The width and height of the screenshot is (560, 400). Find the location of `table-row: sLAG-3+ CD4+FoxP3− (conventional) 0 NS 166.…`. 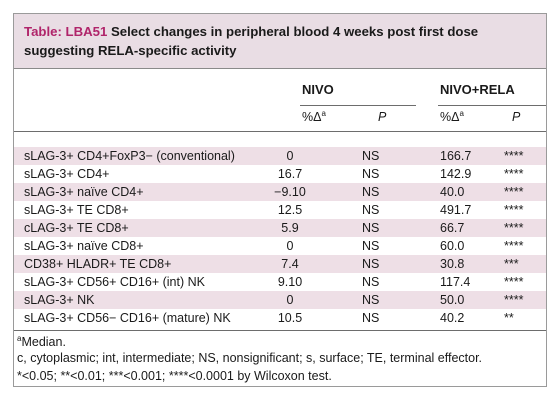

table-row: sLAG-3+ CD4+FoxP3− (conventional) 0 NS 166.… is located at coordinates (280, 156).